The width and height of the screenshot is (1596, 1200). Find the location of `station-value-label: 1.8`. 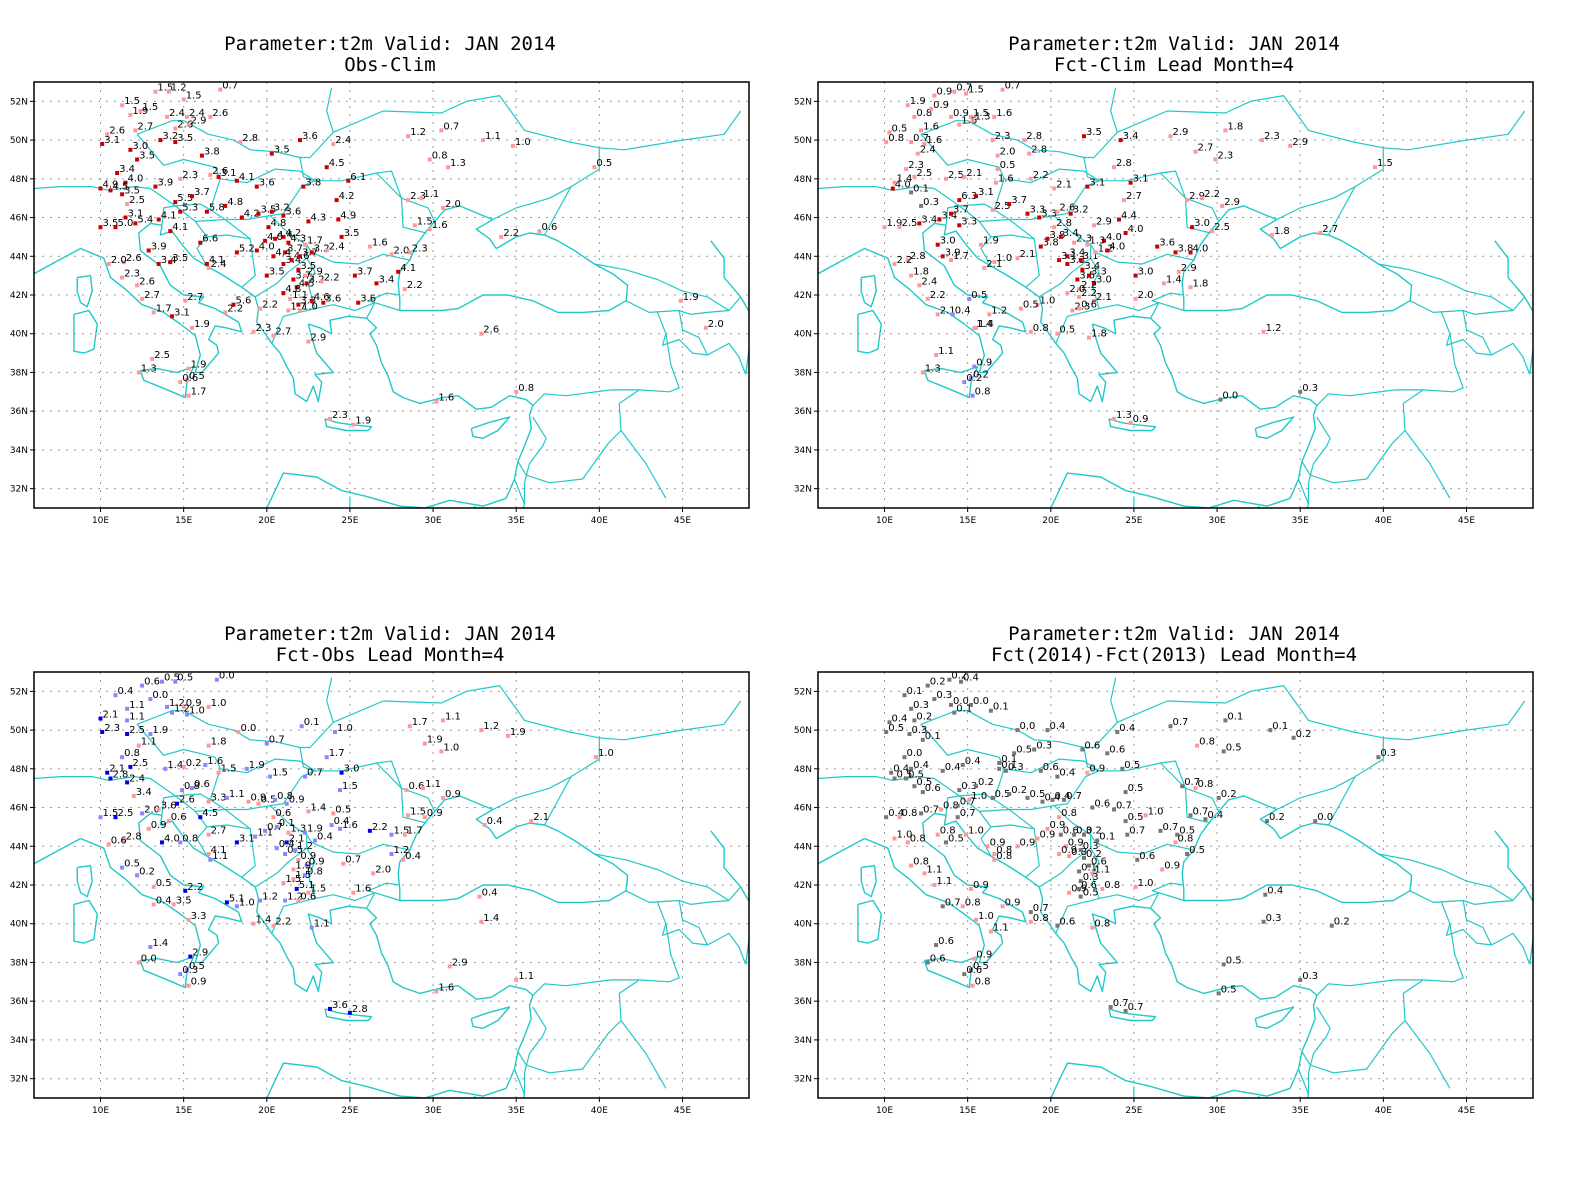

station-value-label: 1.8 is located at coordinates (219, 742).